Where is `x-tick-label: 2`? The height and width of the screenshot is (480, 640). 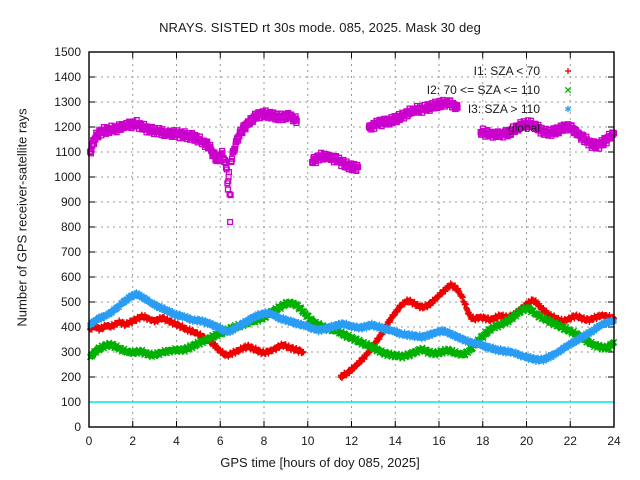 x-tick-label: 2 is located at coordinates (132, 441).